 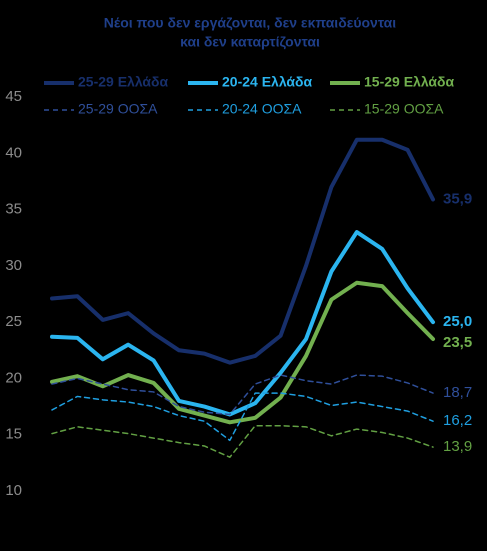 What do you see at coordinates (457, 321) in the screenshot?
I see `value-label: 25,0` at bounding box center [457, 321].